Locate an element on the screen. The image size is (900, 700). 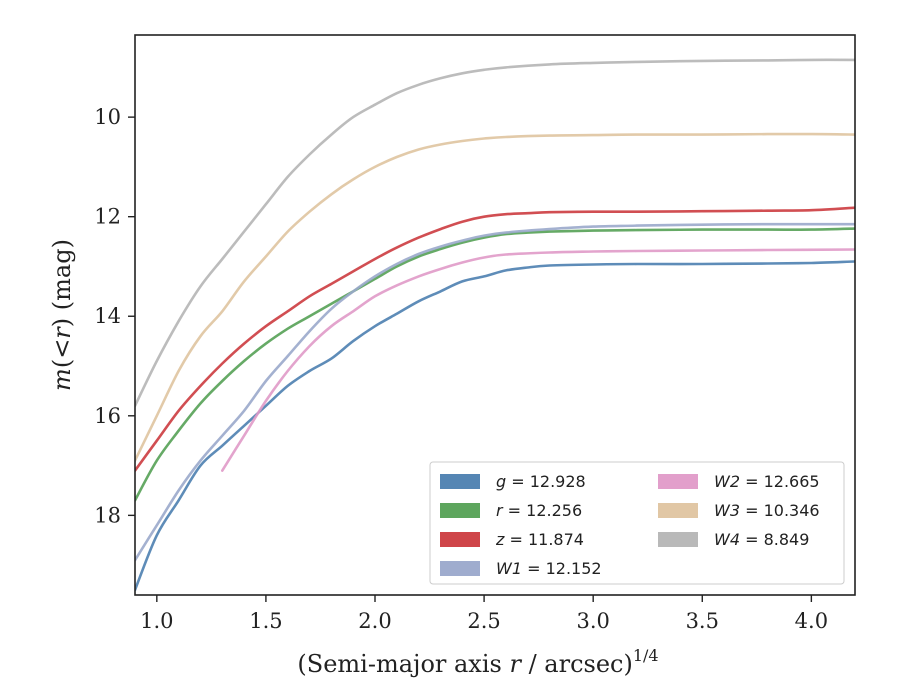
legend-label-z: z = 11.874 is located at coordinates (539, 539).